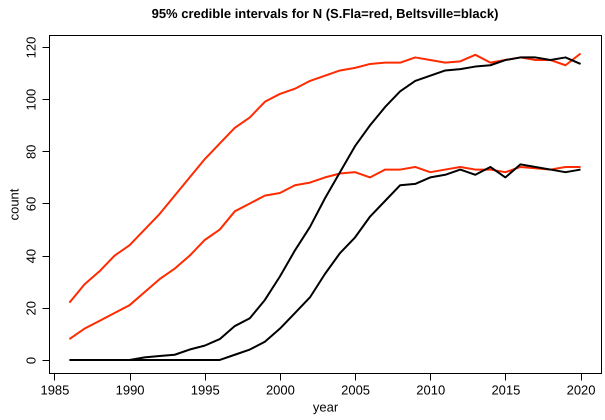 The height and width of the screenshot is (420, 605). What do you see at coordinates (581, 390) in the screenshot?
I see `x-tick-label: 2020` at bounding box center [581, 390].